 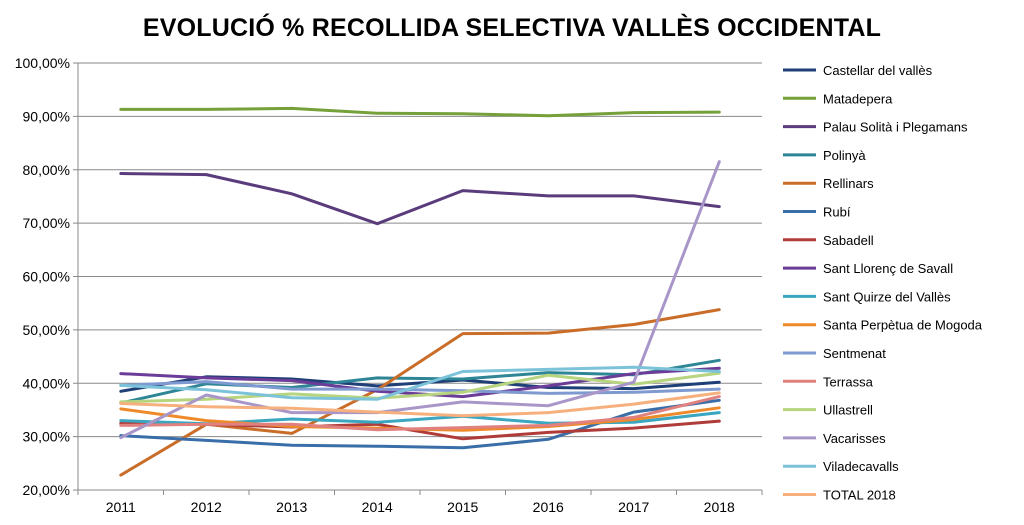 I want to click on legend-label: Sentmenat, so click(x=854, y=353).